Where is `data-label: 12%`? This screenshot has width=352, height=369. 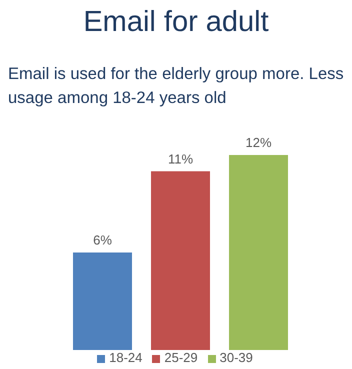
data-label: 12% is located at coordinates (258, 142).